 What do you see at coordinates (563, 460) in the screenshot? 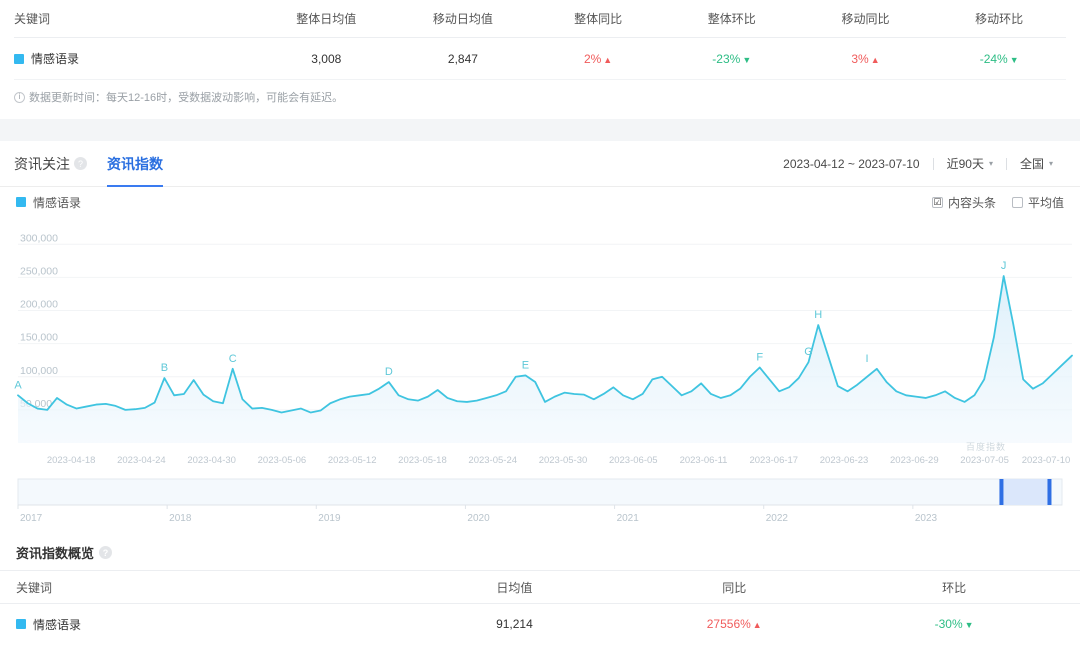
I see `svg-text: 2023-05-30` at bounding box center [563, 460].